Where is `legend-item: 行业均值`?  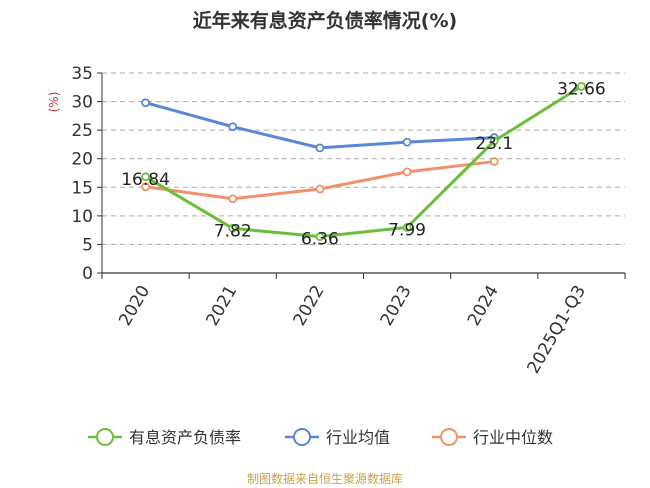 legend-item: 行业均值 is located at coordinates (337, 437).